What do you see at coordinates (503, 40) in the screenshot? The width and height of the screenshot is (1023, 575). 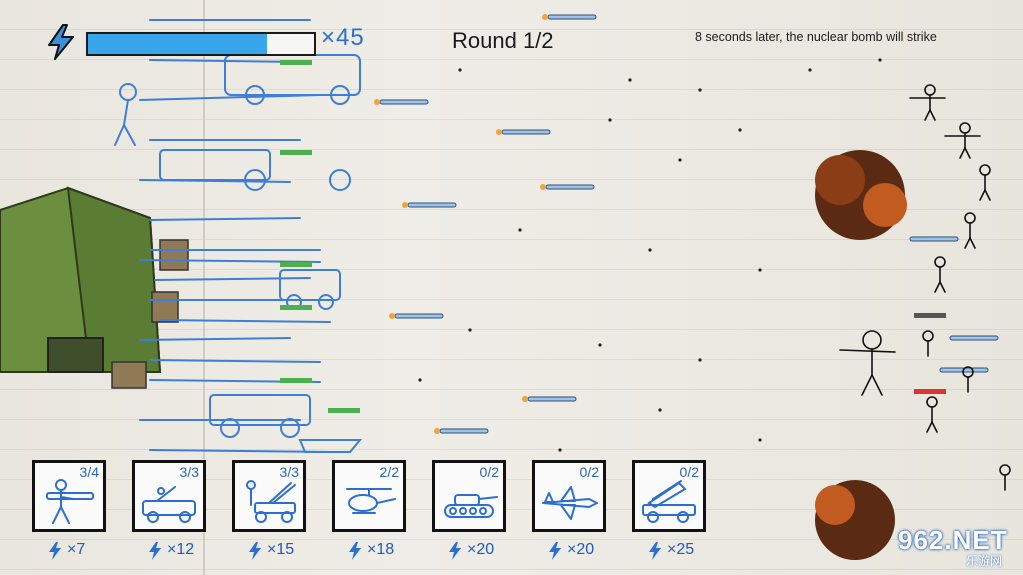 I see `round-indicator: Round 1/2` at bounding box center [503, 40].